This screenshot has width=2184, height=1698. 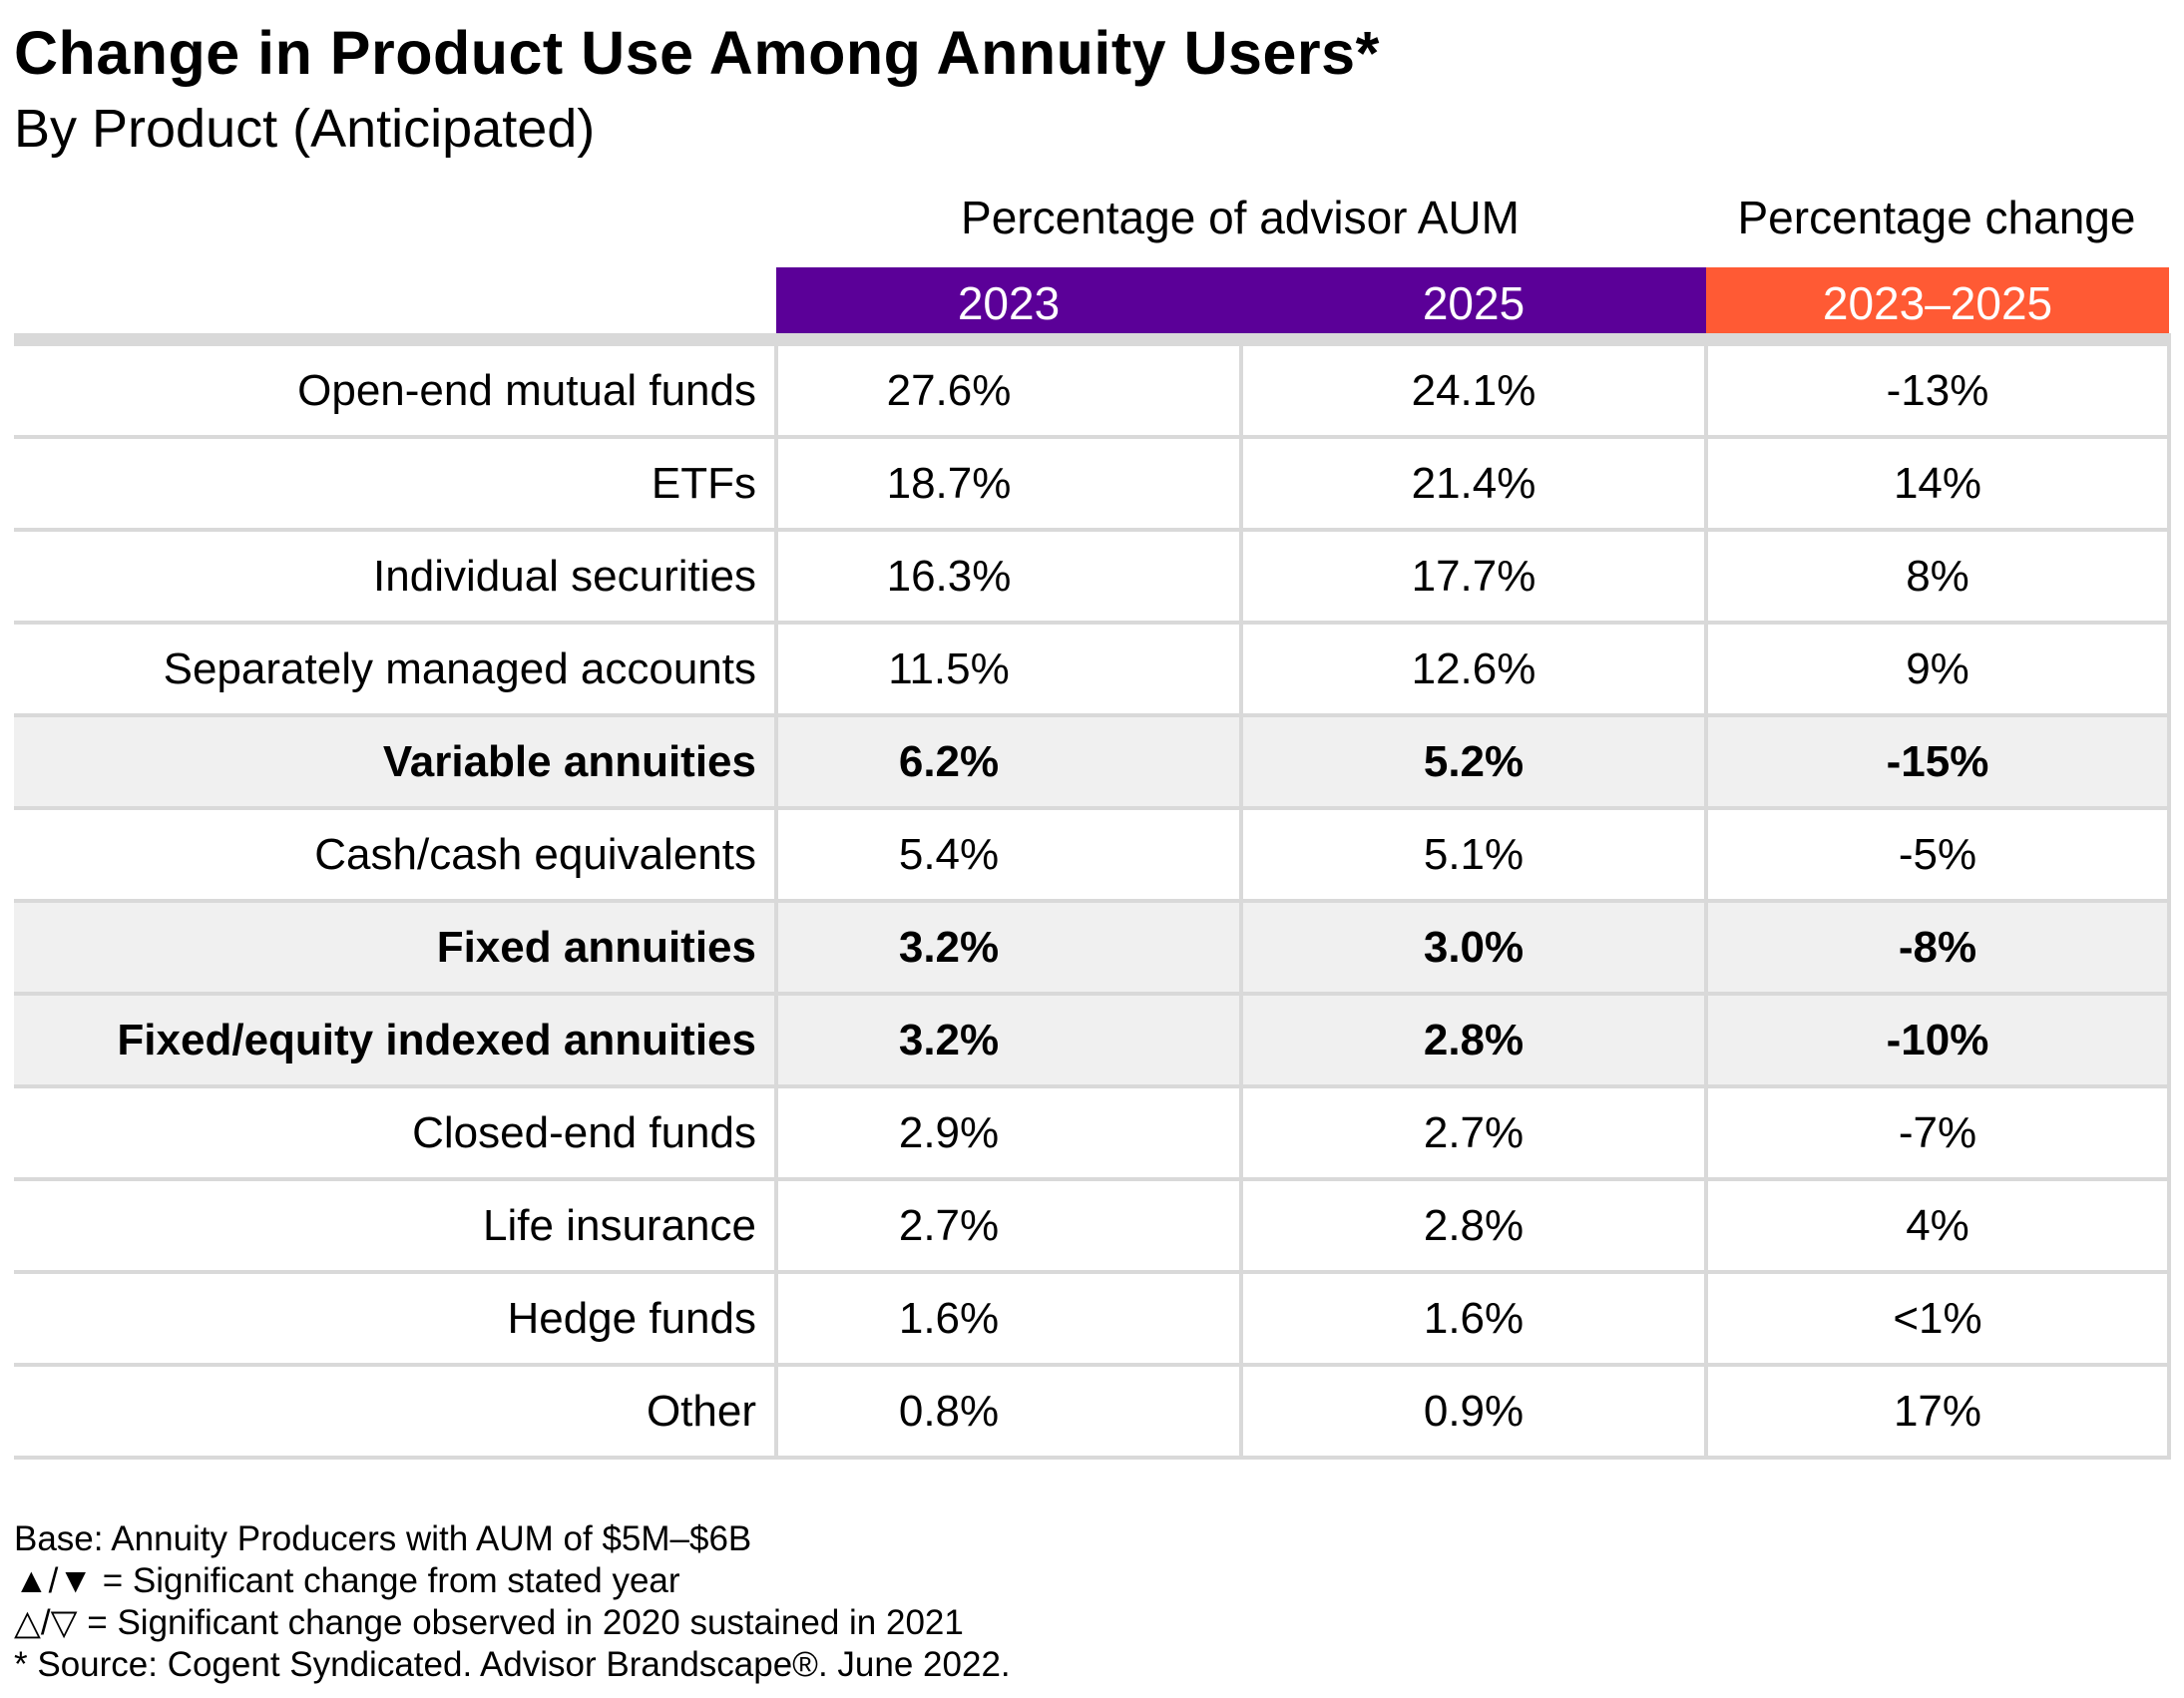 What do you see at coordinates (395, 1412) in the screenshot?
I see `row-label: Other` at bounding box center [395, 1412].